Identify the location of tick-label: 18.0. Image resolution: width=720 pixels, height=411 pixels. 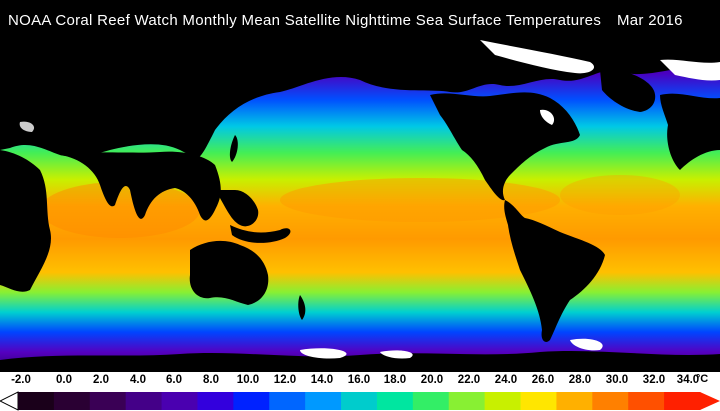
(395, 380).